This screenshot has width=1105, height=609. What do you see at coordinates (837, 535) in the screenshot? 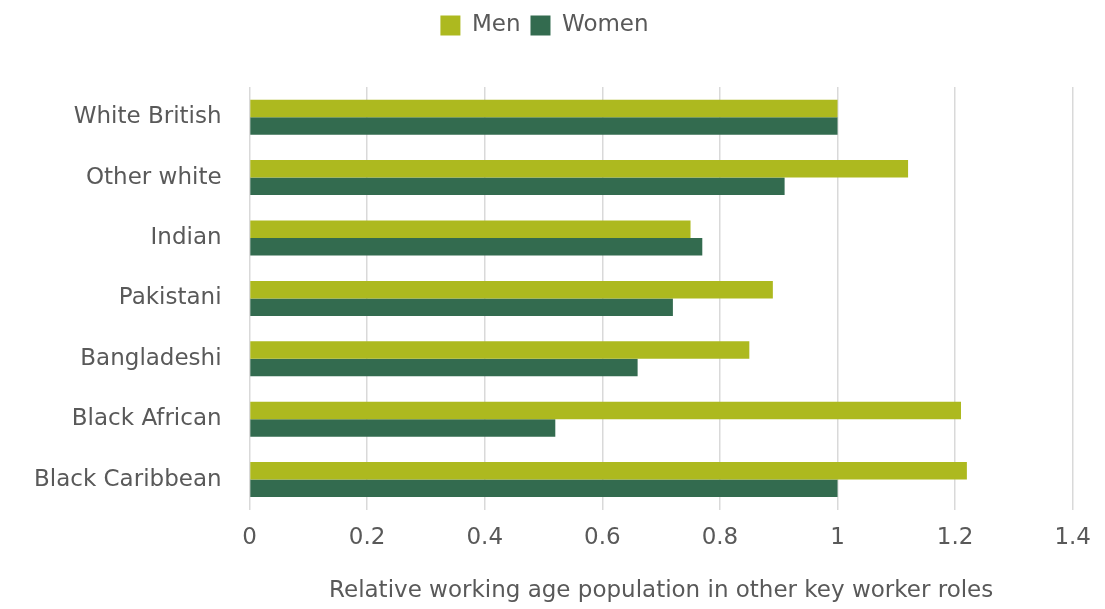
I see `x-tick-label: 1` at bounding box center [837, 535].